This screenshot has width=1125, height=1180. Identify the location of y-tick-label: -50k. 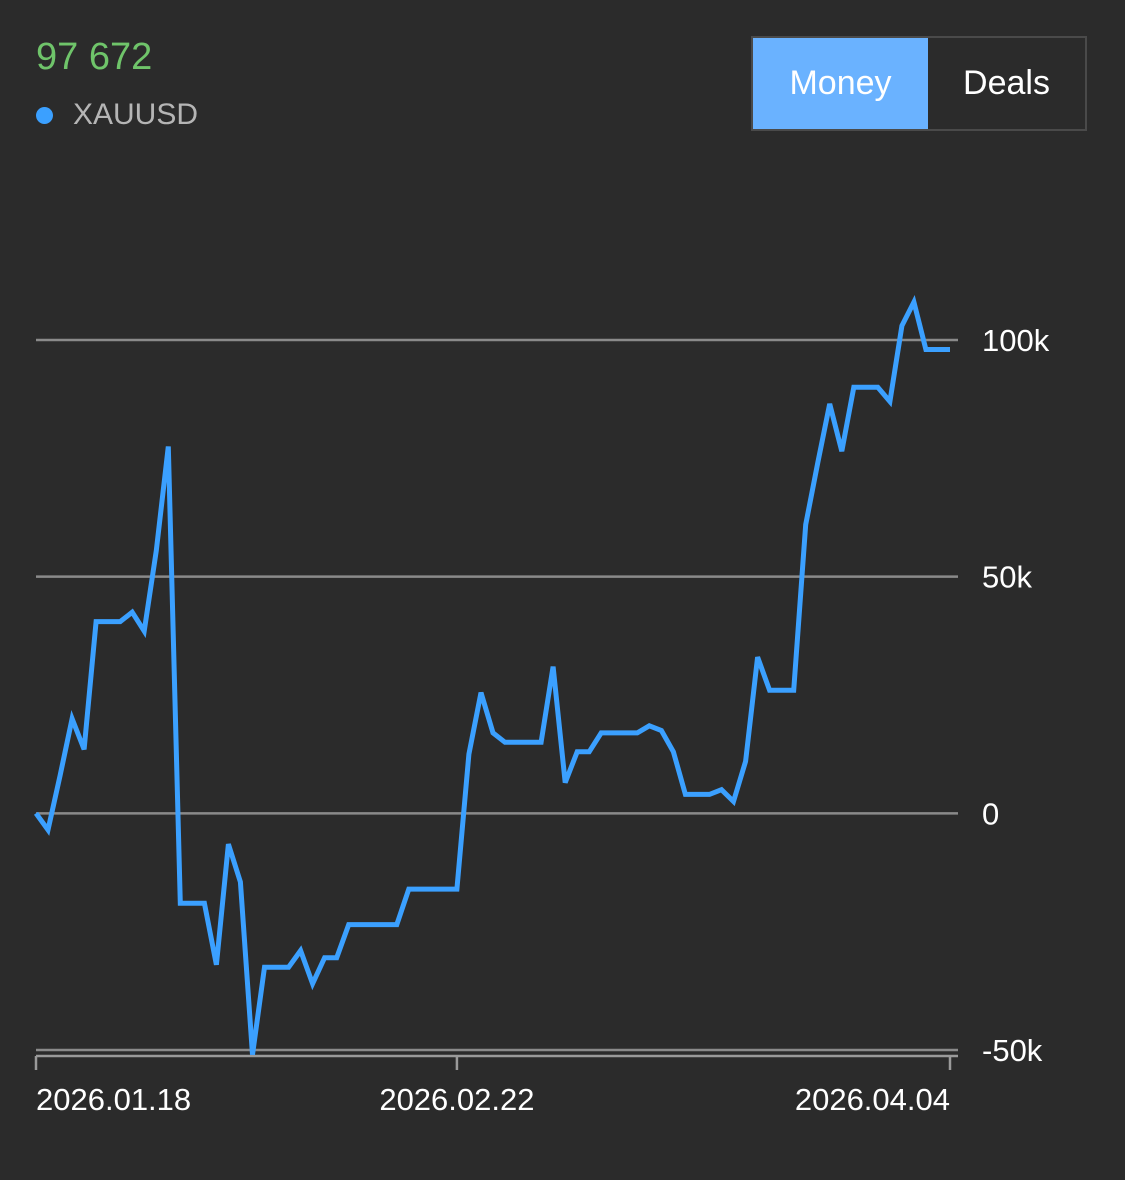
(1012, 1050).